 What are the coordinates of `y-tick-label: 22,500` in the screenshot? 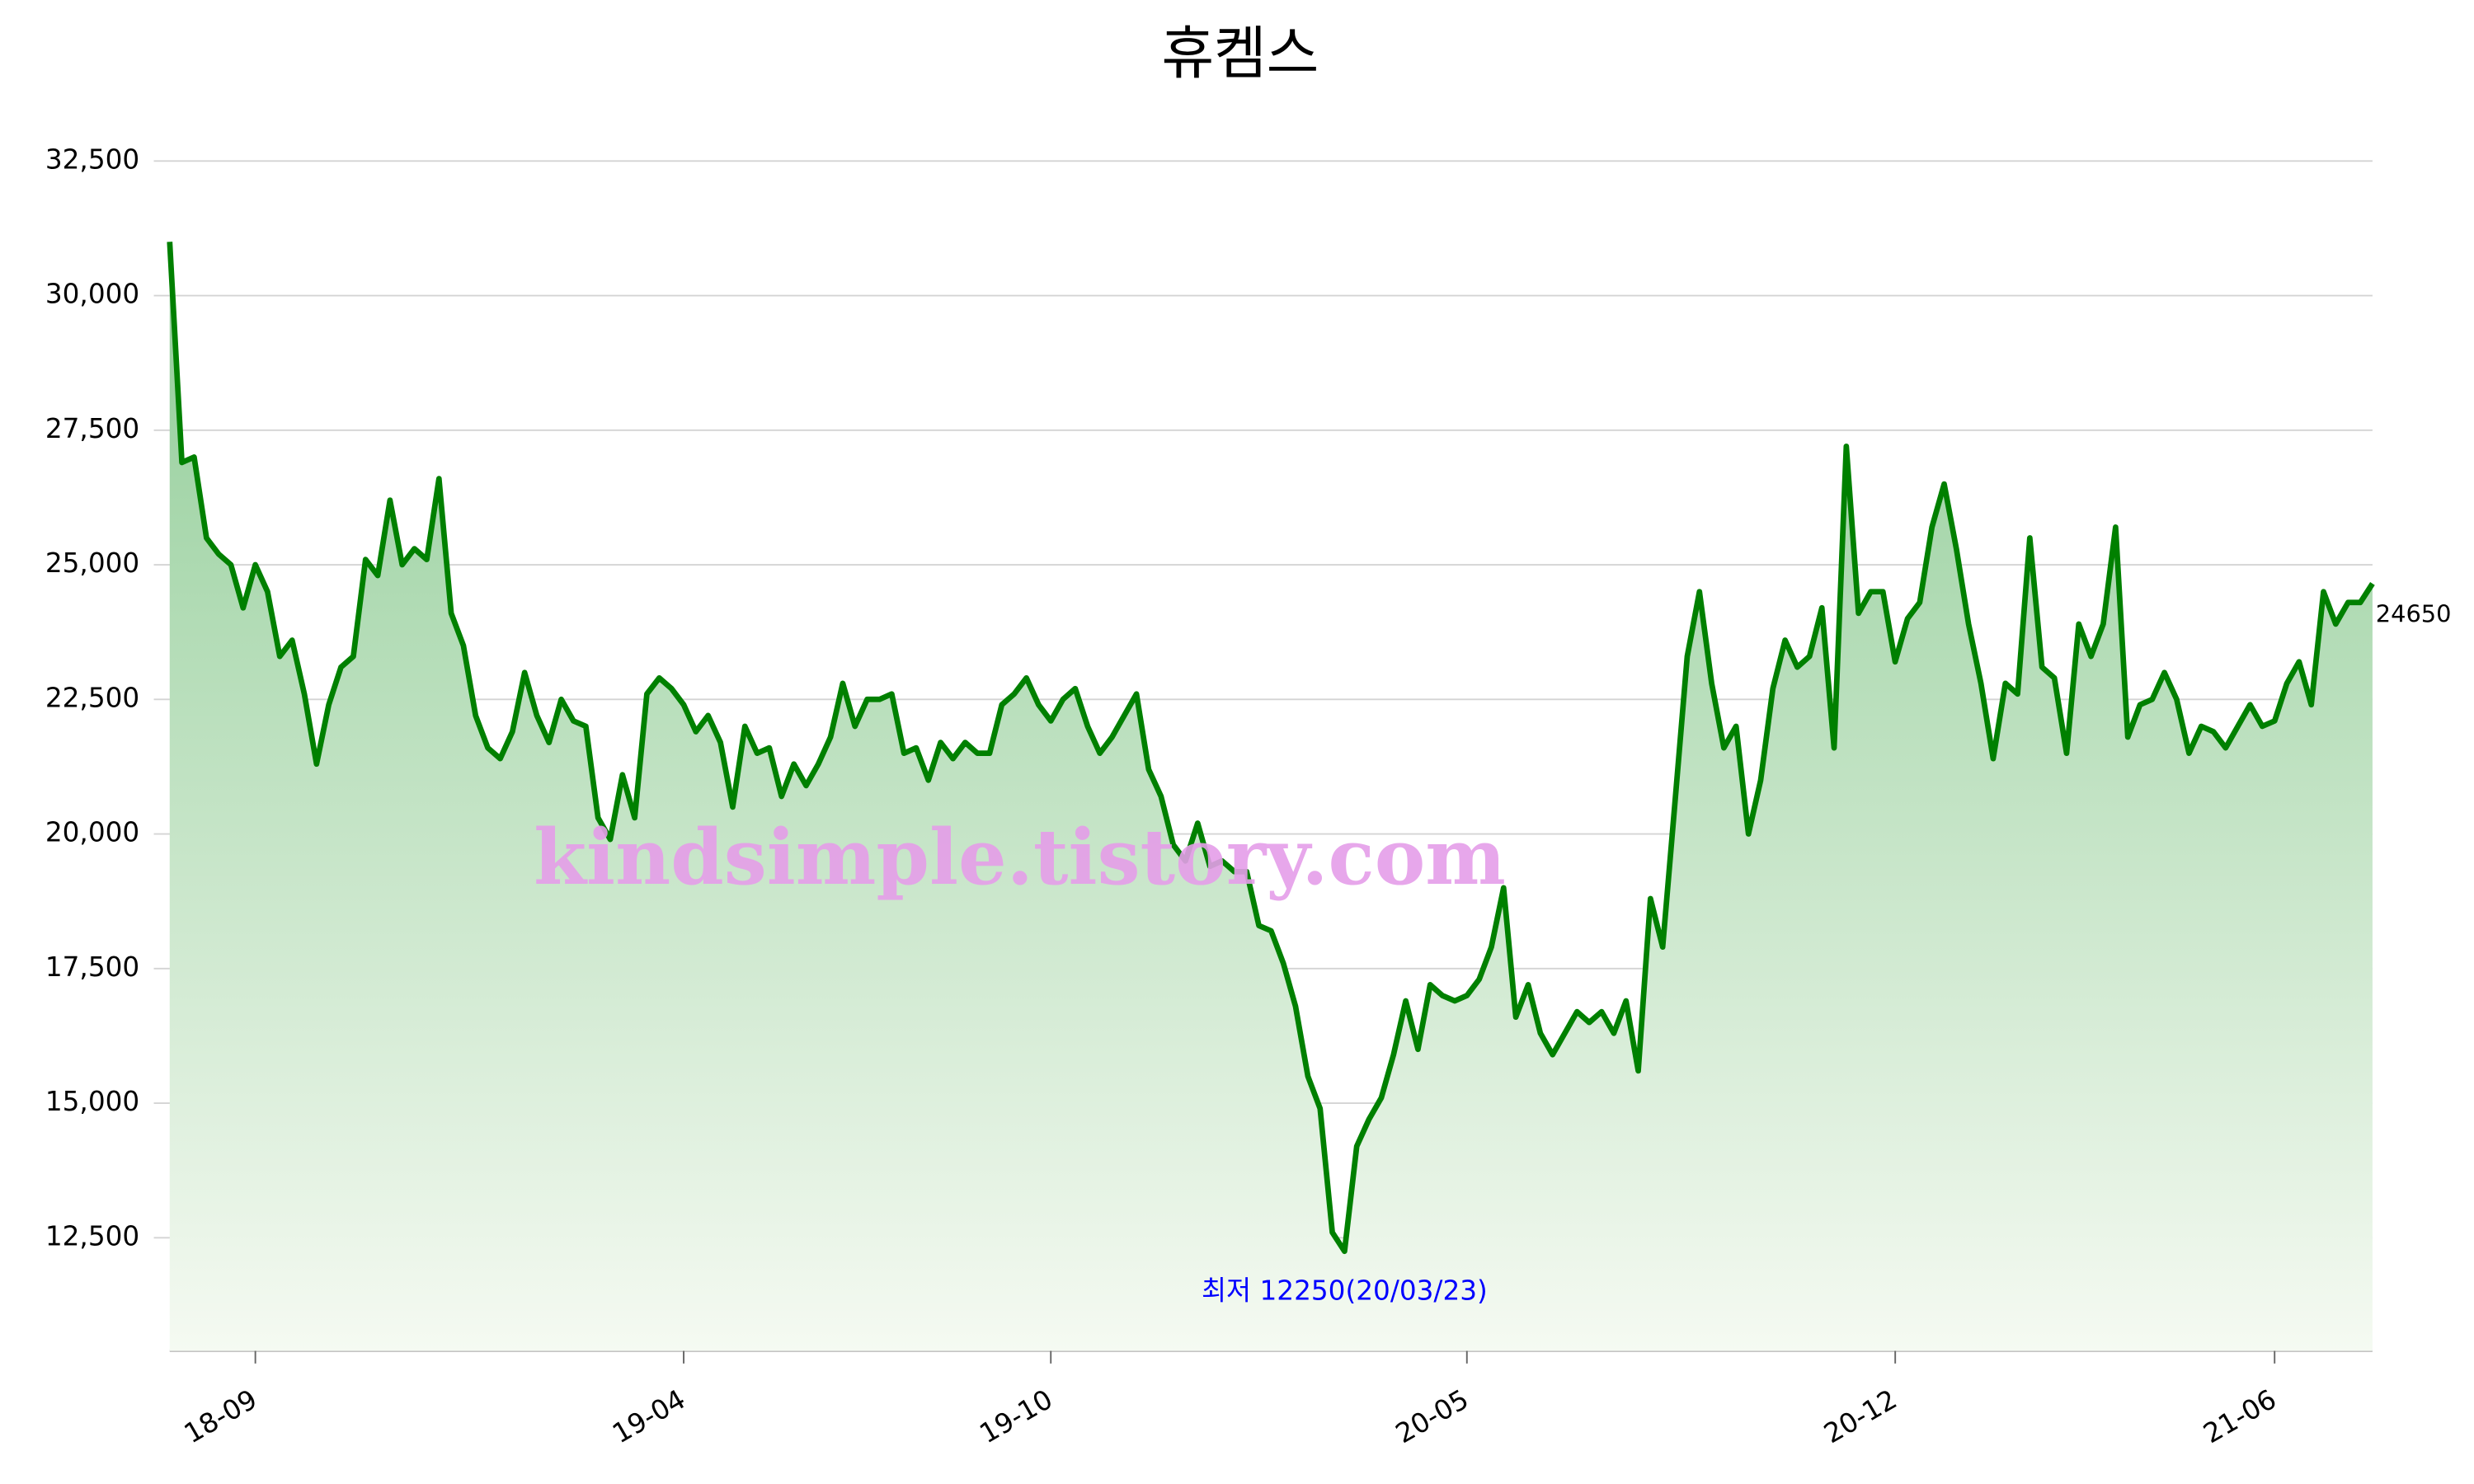 It's located at (92, 697).